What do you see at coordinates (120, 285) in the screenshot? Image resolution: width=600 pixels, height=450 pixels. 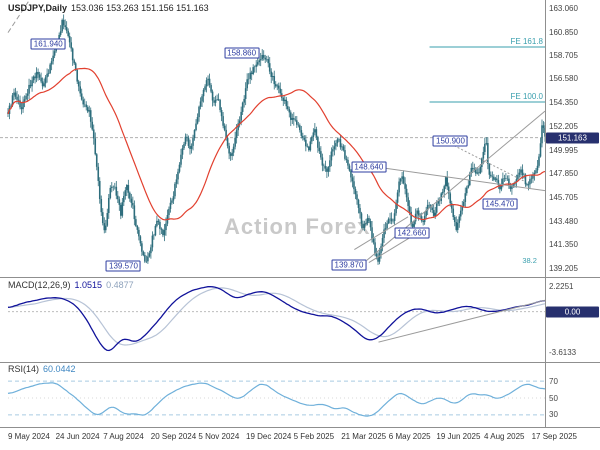 I see `macd-signal-value: 0.4877` at bounding box center [120, 285].